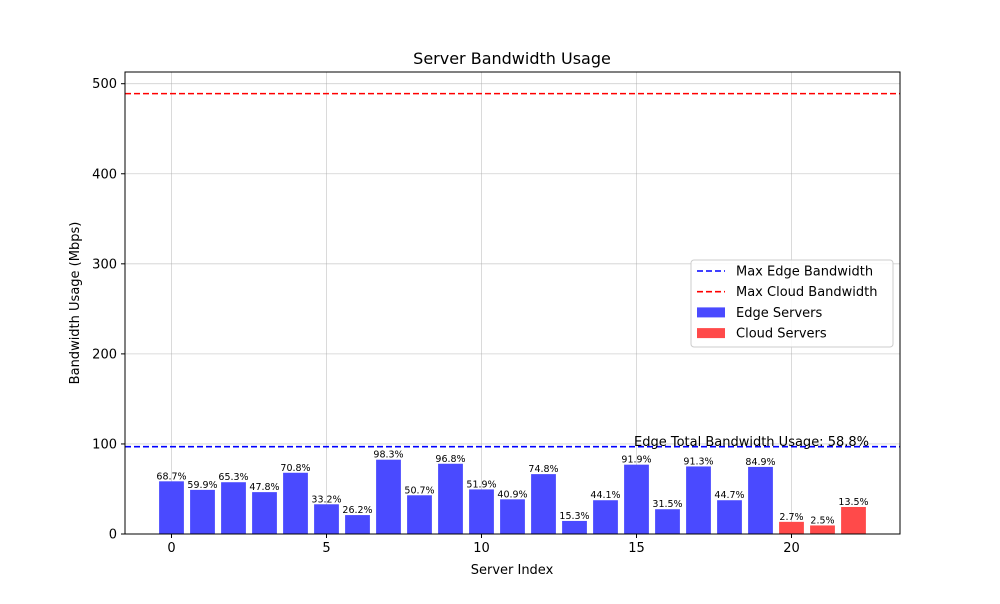 The height and width of the screenshot is (604, 1000). I want to click on y-tick-label: 400, so click(104, 174).